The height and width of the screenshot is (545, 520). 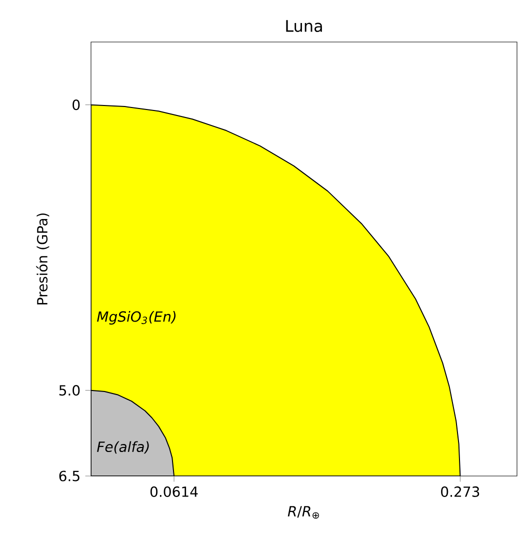 What do you see at coordinates (69, 390) in the screenshot?
I see `y-tick-label: 5.0` at bounding box center [69, 390].